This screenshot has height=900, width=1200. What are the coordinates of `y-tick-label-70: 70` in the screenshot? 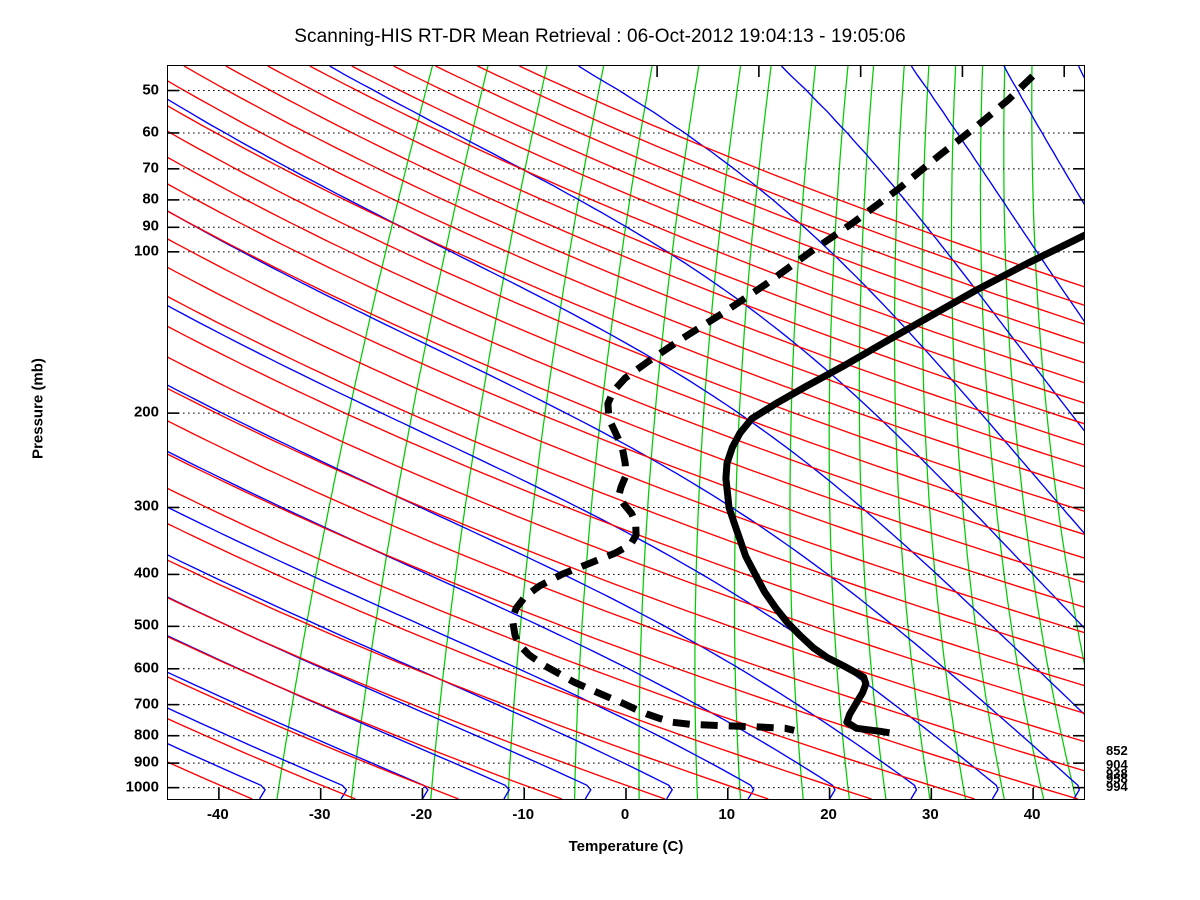 It's located at (150, 168).